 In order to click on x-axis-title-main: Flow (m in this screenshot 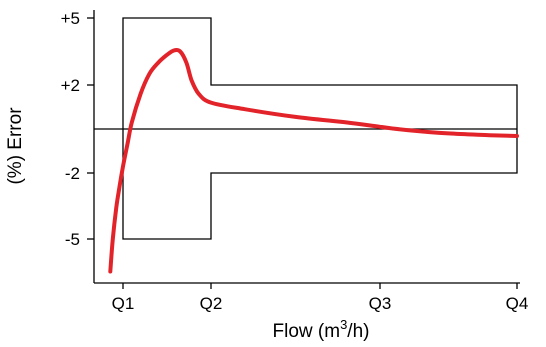, I will do `click(307, 331)`.